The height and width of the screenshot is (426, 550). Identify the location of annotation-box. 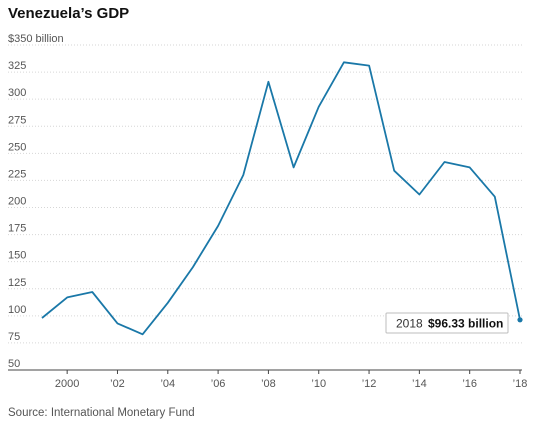
(447, 323).